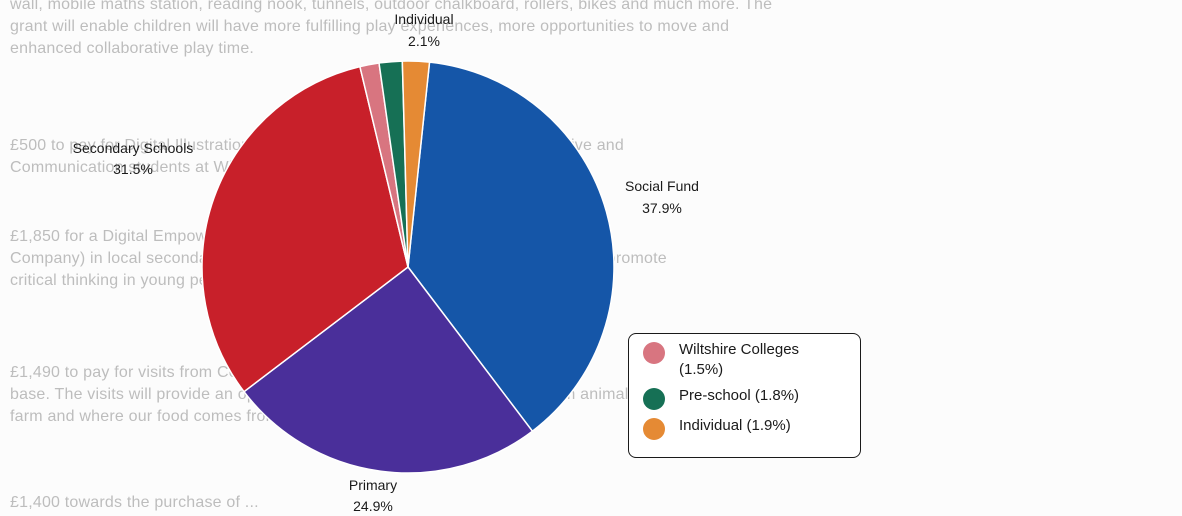 This screenshot has height=516, width=1182. I want to click on legend-label: Pre-school (1.8%), so click(739, 395).